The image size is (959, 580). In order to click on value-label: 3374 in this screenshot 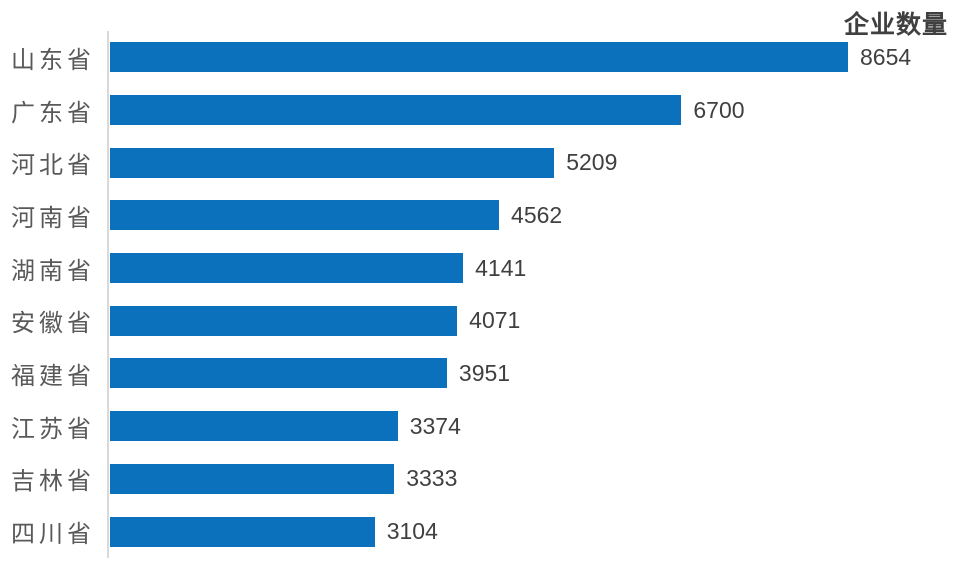, I will do `click(435, 425)`.